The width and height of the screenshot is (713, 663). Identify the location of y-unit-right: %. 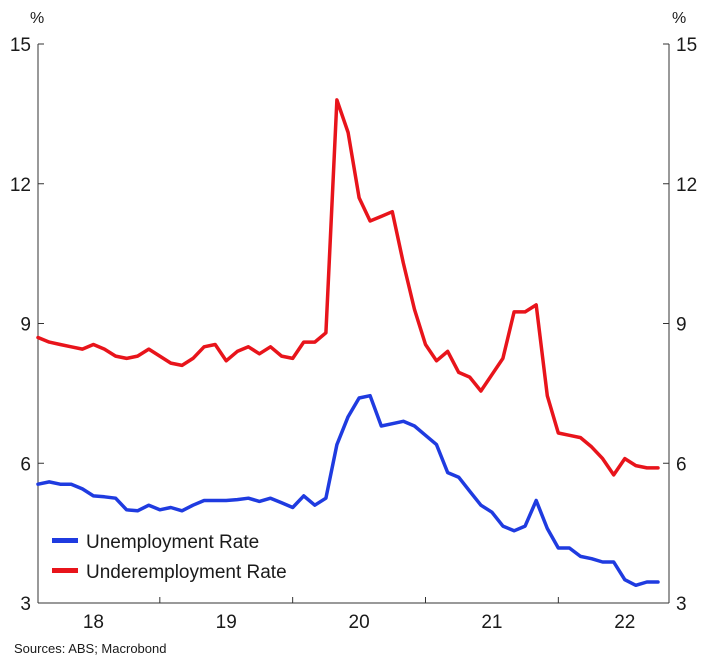
(679, 18).